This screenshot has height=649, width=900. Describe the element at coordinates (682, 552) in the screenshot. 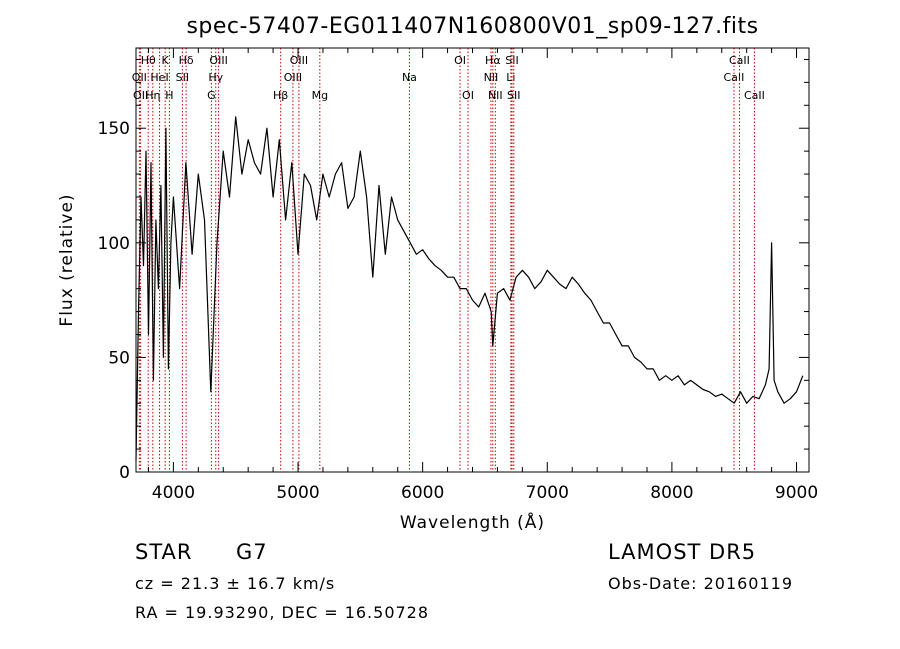

I see `survey-label: LAMOST DR5` at that location.